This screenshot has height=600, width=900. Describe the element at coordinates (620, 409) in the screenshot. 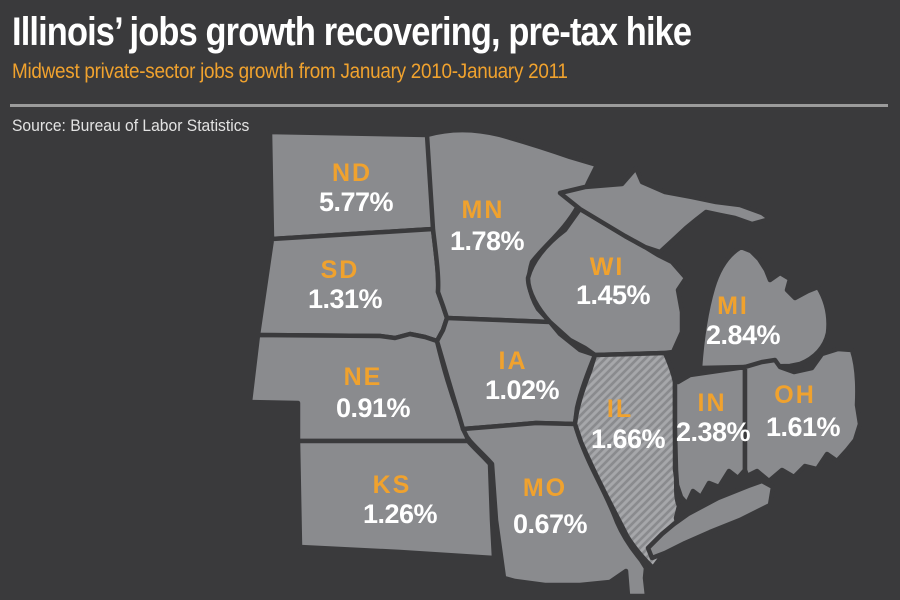

I see `state-abbr-il: IL` at that location.